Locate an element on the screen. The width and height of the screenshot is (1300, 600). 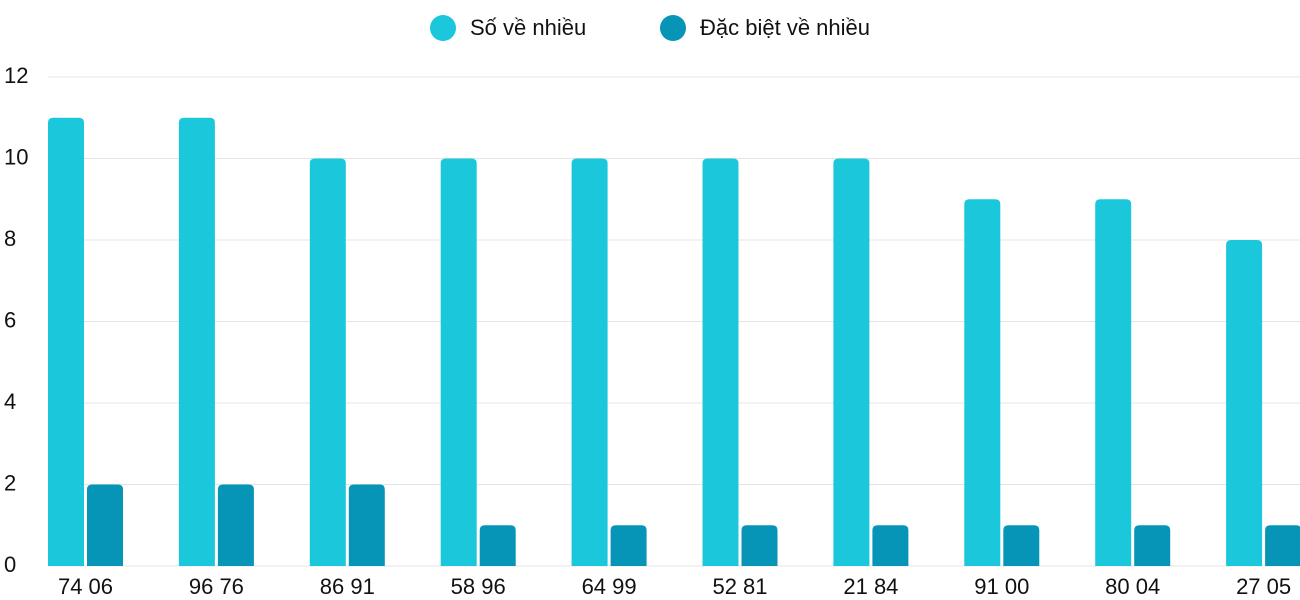
x-tick-label: 80 04 is located at coordinates (1132, 586).